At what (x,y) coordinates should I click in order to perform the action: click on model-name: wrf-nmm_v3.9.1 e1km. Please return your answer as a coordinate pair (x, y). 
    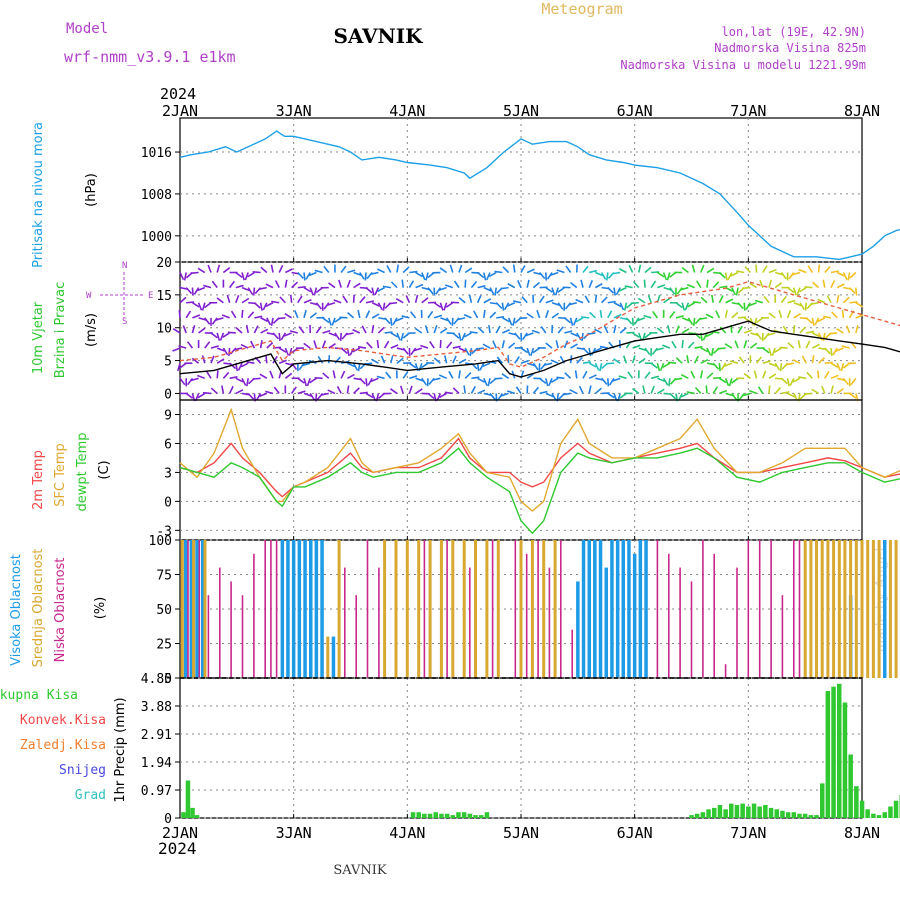
    Looking at the image, I should click on (150, 57).